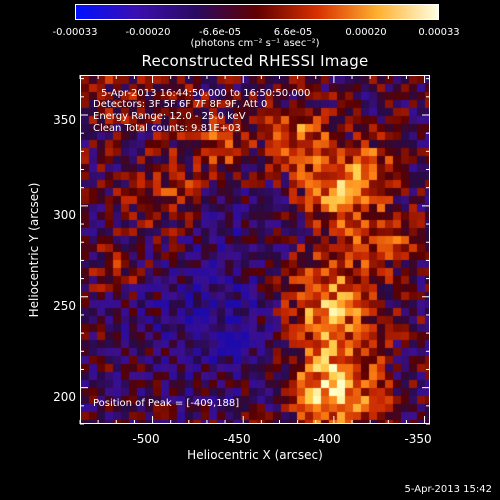  Describe the element at coordinates (167, 128) in the screenshot. I see `clean-total-counts-text: Clean Total counts: 9.81E+03` at that location.